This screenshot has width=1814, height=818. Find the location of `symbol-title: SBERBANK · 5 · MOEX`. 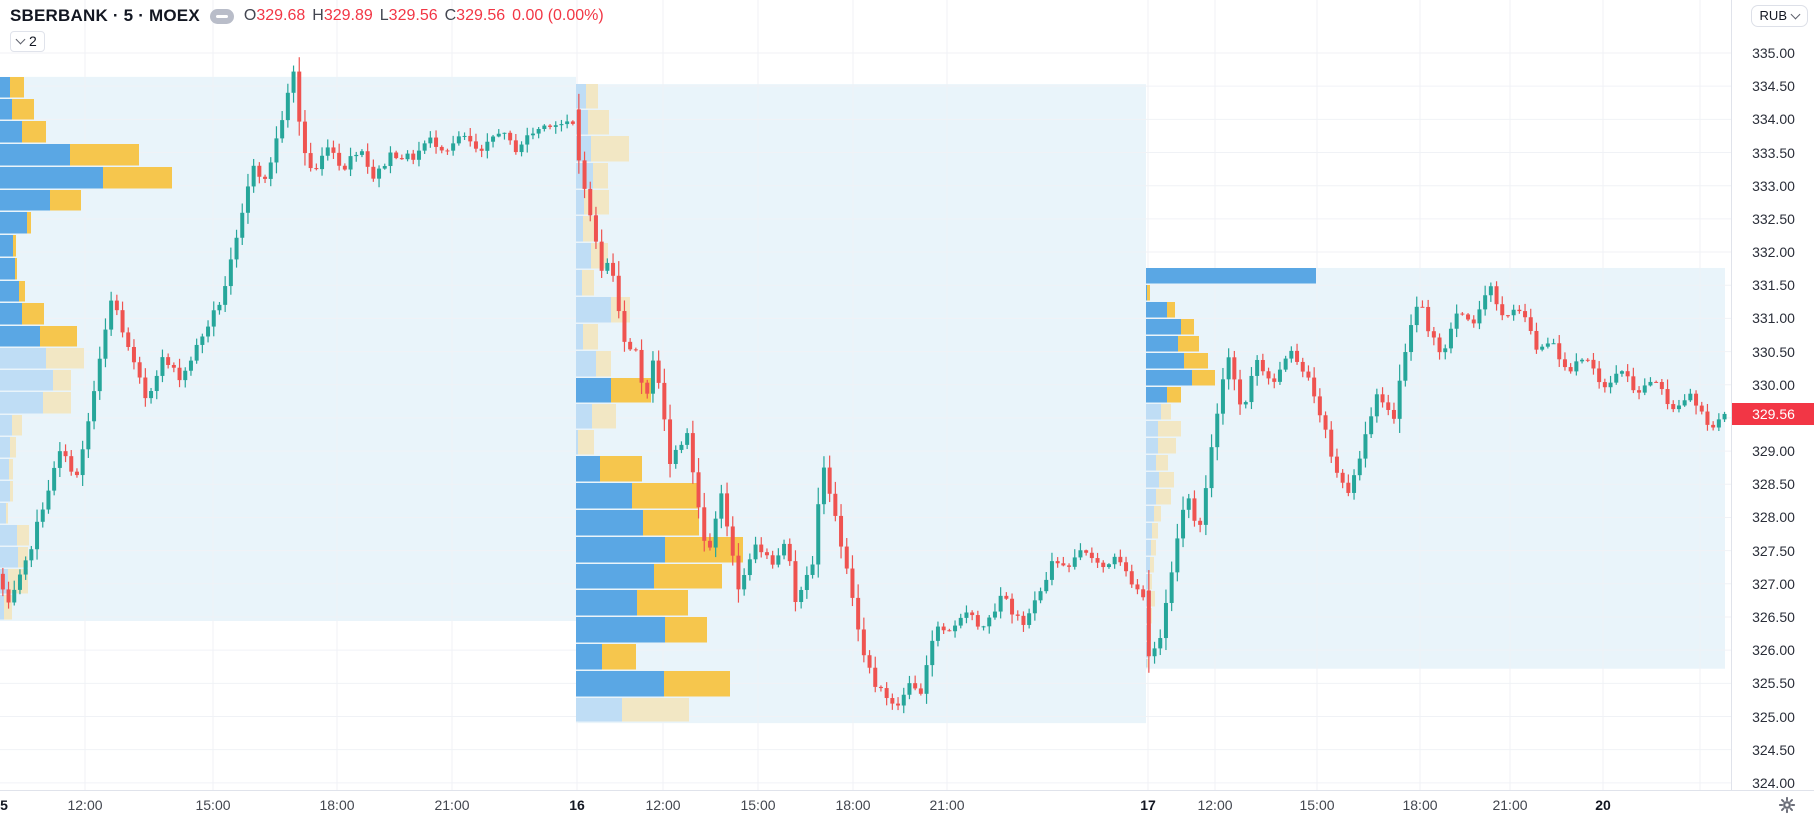

symbol-title: SBERBANK · 5 · MOEX is located at coordinates (105, 15).